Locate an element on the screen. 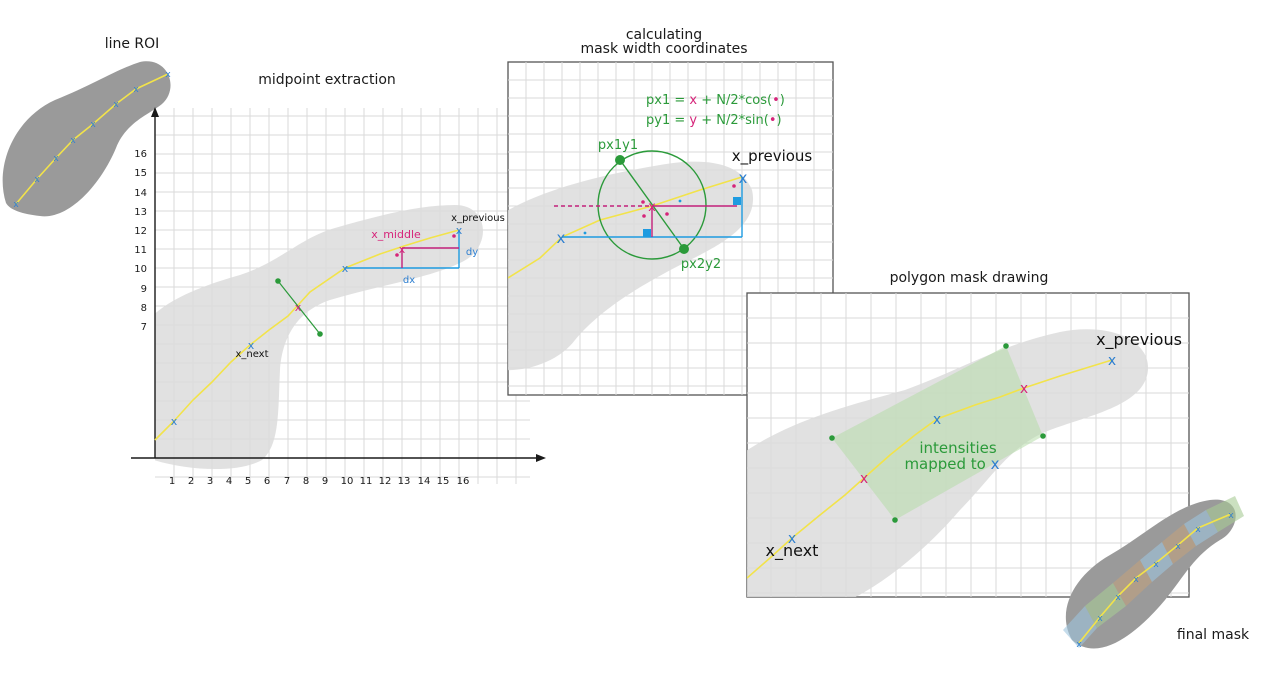 This screenshot has height=679, width=1268. poly-x-next-label: x_next is located at coordinates (792, 551).